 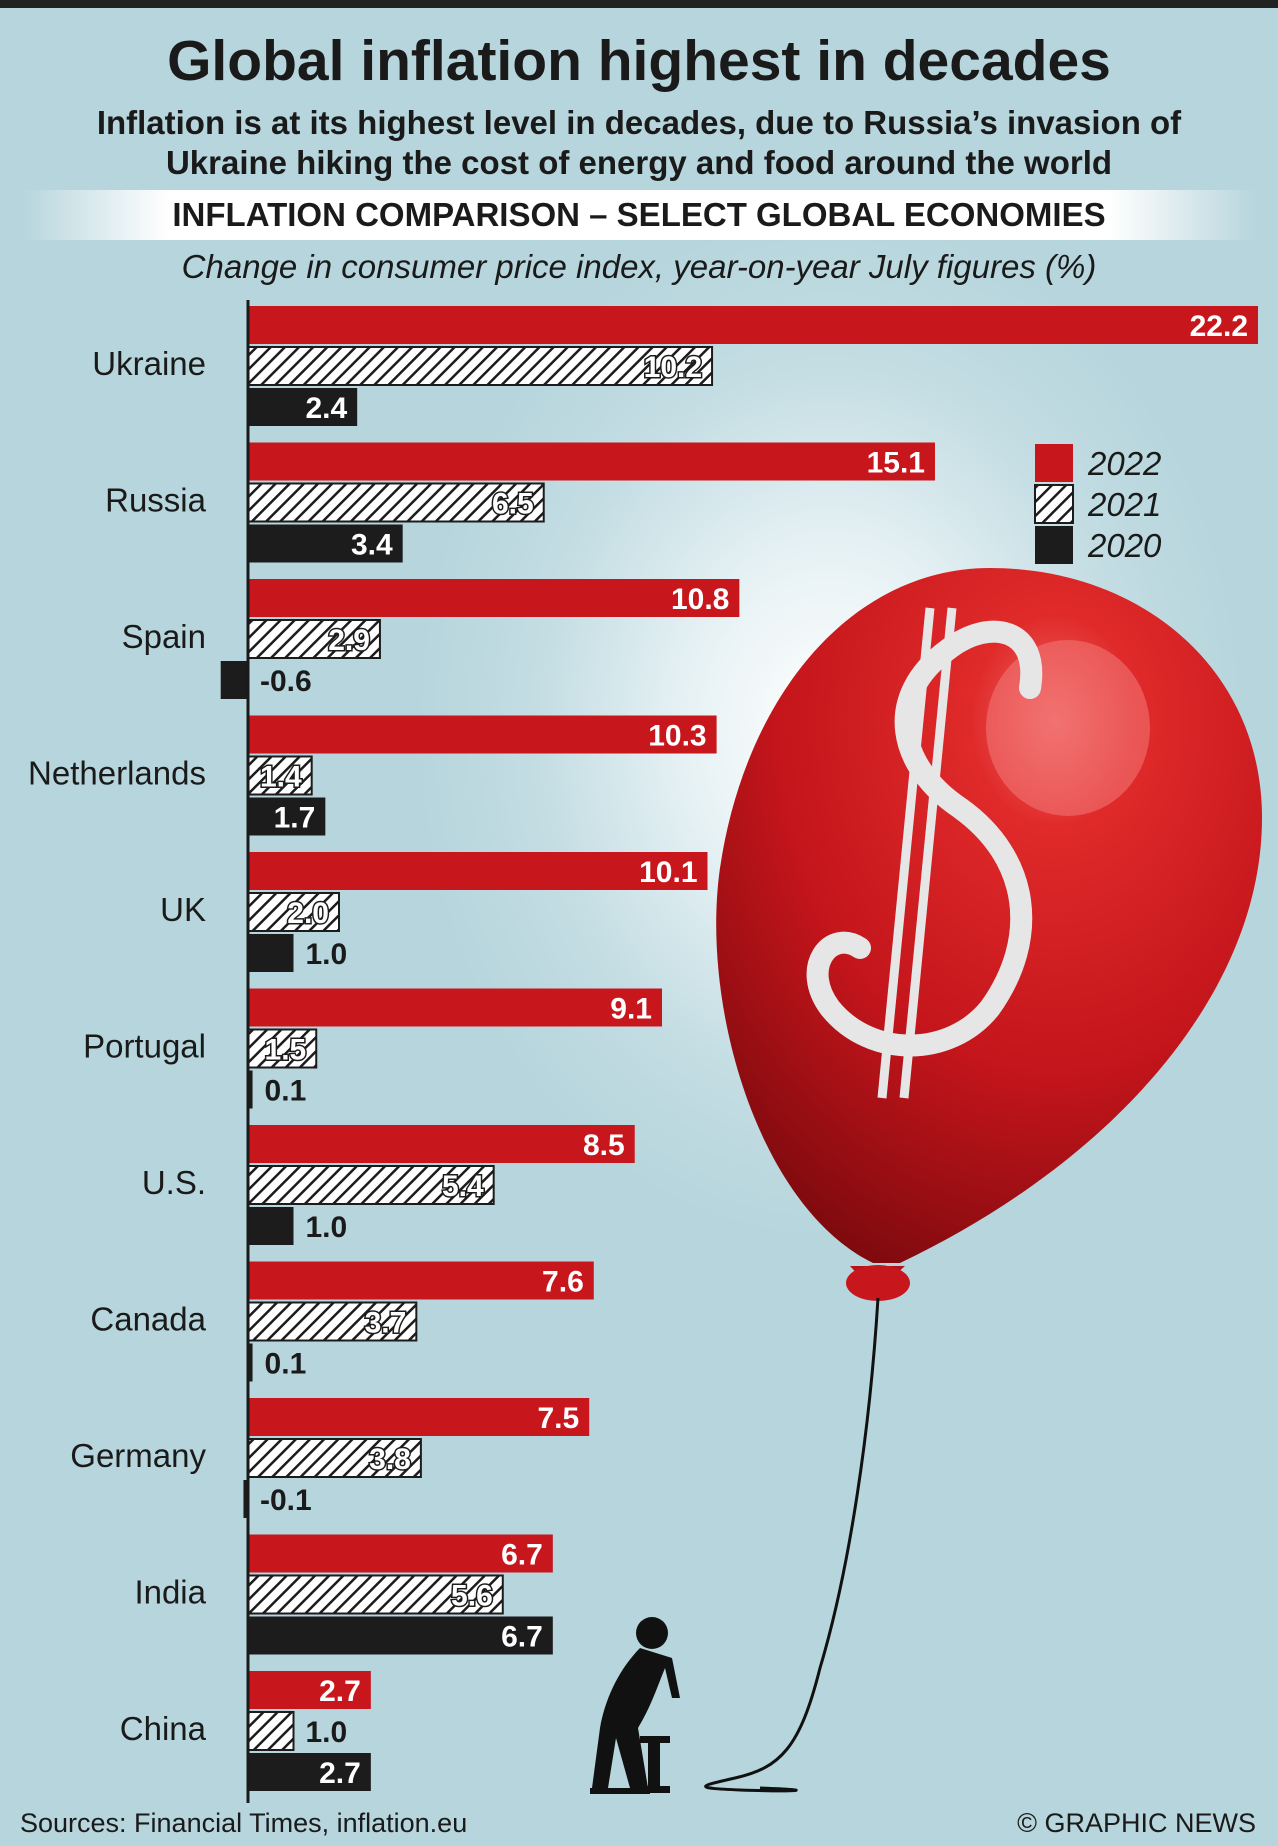 What do you see at coordinates (463, 1186) in the screenshot?
I see `value-label-u-s-2021: 5.4` at bounding box center [463, 1186].